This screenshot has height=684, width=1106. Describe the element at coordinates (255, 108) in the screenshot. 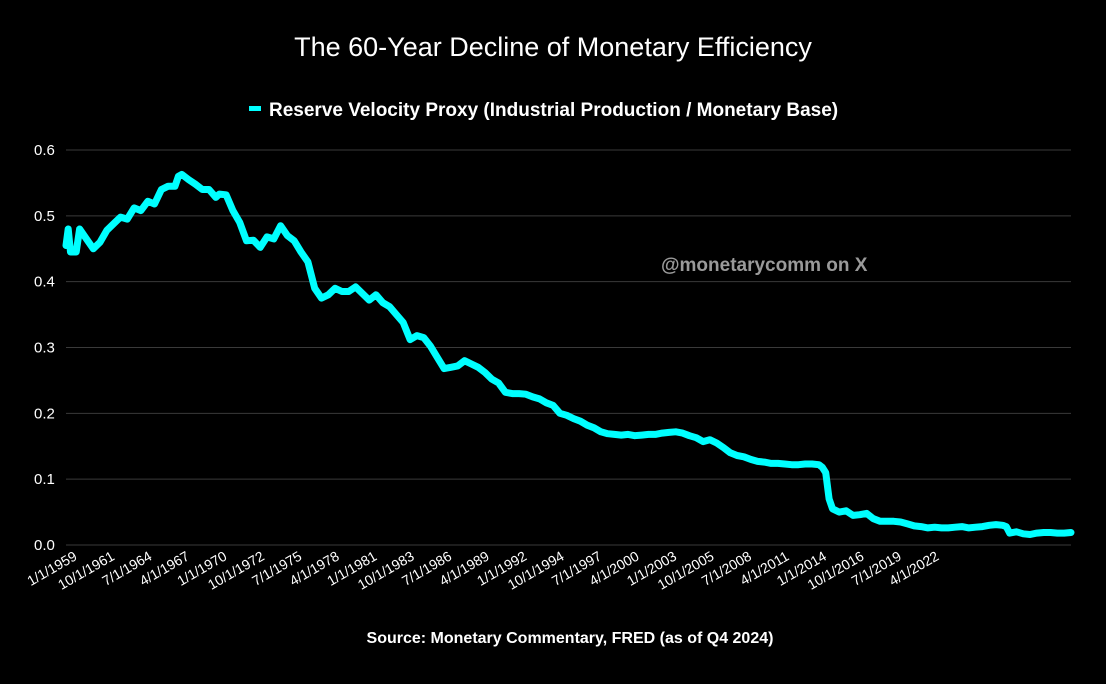

I see `legend-swatch` at that location.